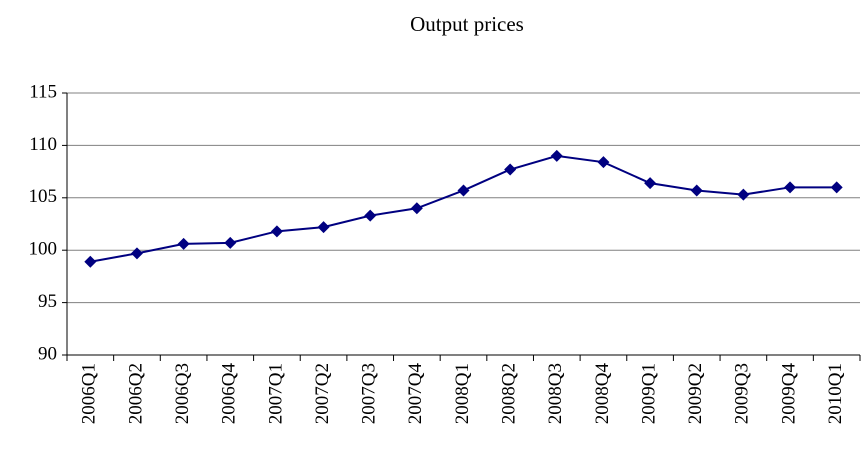  What do you see at coordinates (415, 394) in the screenshot?
I see `x-tick-label: 2007Q4` at bounding box center [415, 394].